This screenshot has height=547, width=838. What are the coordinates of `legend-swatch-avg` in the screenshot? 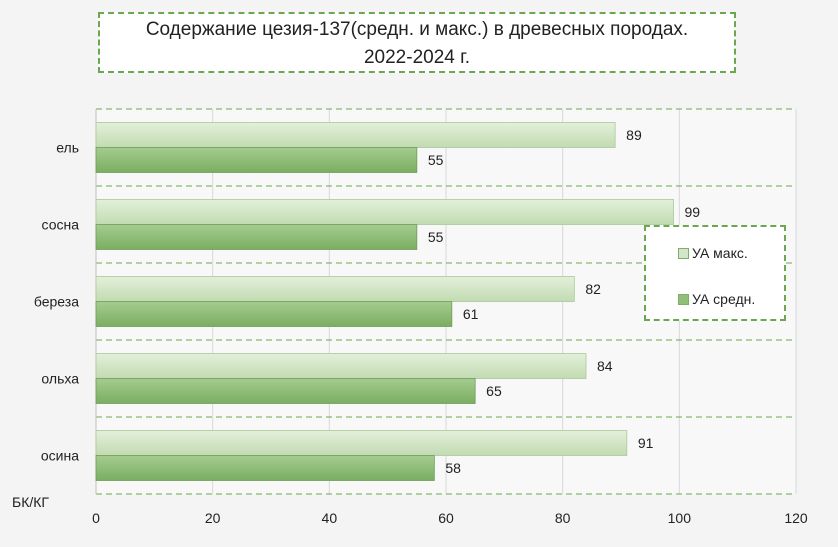 It's located at (683, 299).